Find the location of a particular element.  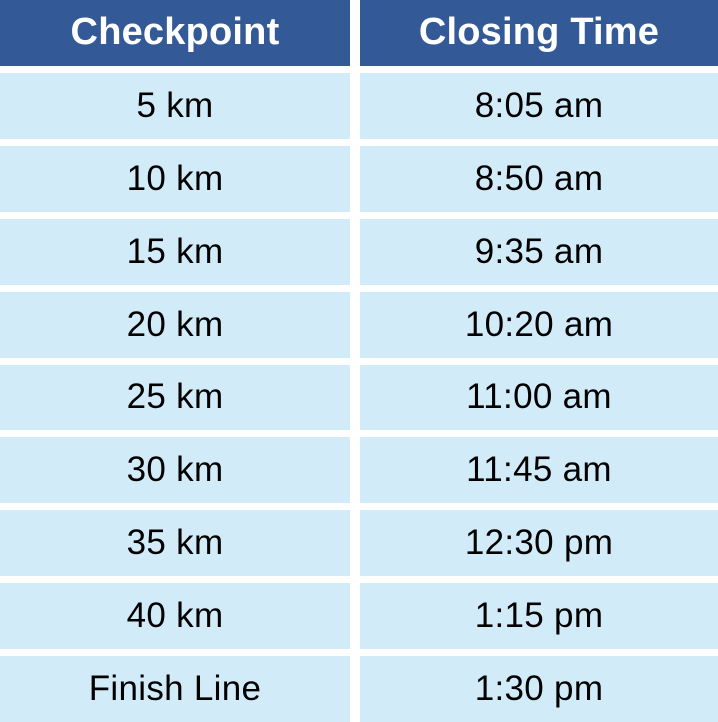

checkpoint-cell: 10 km is located at coordinates (175, 178).